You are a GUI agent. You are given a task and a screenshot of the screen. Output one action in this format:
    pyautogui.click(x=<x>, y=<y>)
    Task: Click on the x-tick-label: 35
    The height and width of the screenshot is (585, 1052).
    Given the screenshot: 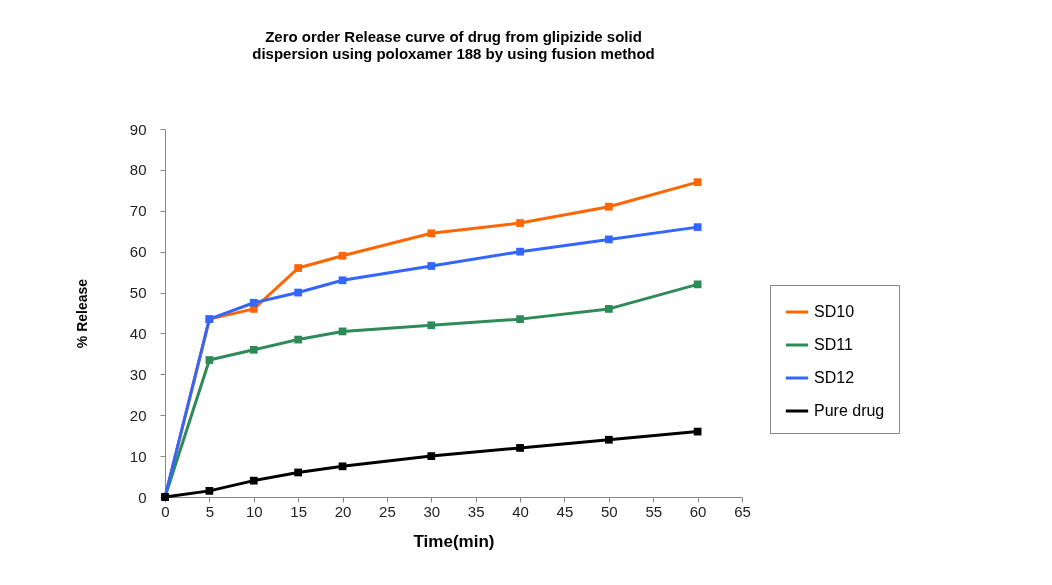 What is the action you would take?
    pyautogui.click(x=476, y=511)
    